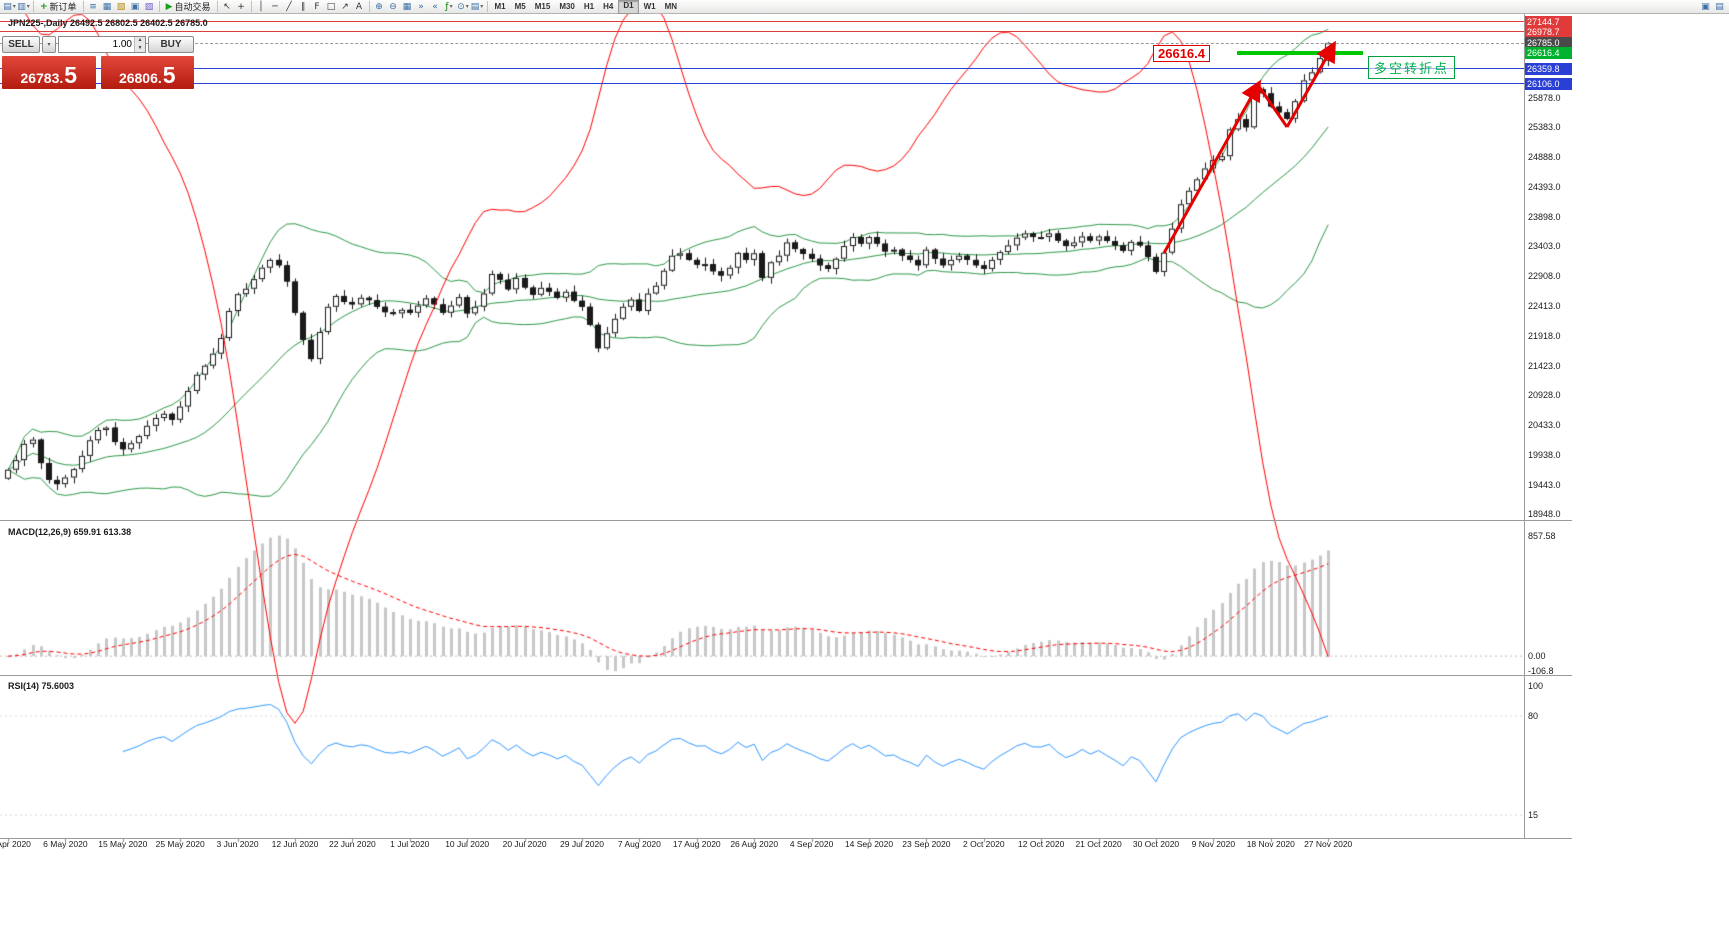  What do you see at coordinates (140, 41) in the screenshot?
I see `volume-up-icon: ▲` at bounding box center [140, 41].